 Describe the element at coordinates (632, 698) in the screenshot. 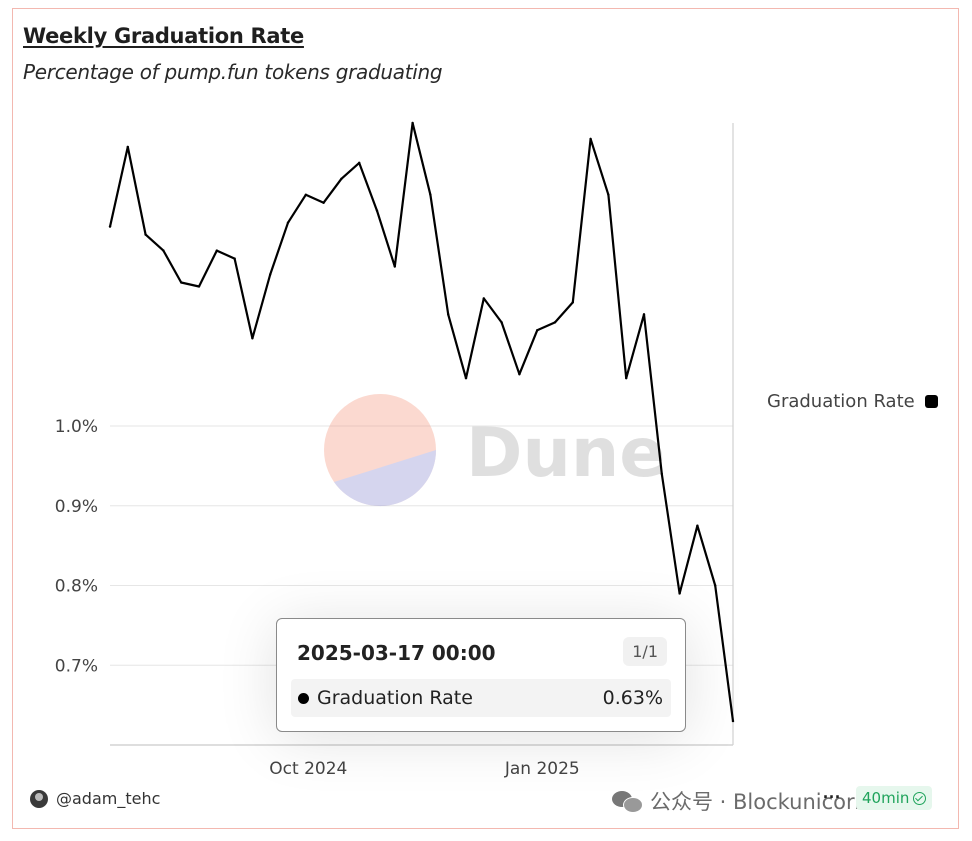

I see `tooltip-series-value: 0.63%` at that location.